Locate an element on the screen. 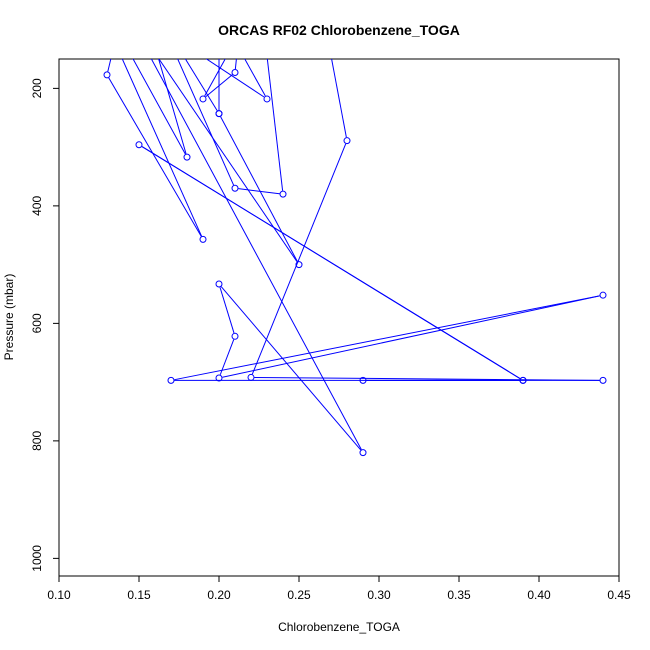 The image size is (650, 650). x-tick-label: 0.15 is located at coordinates (139, 595).